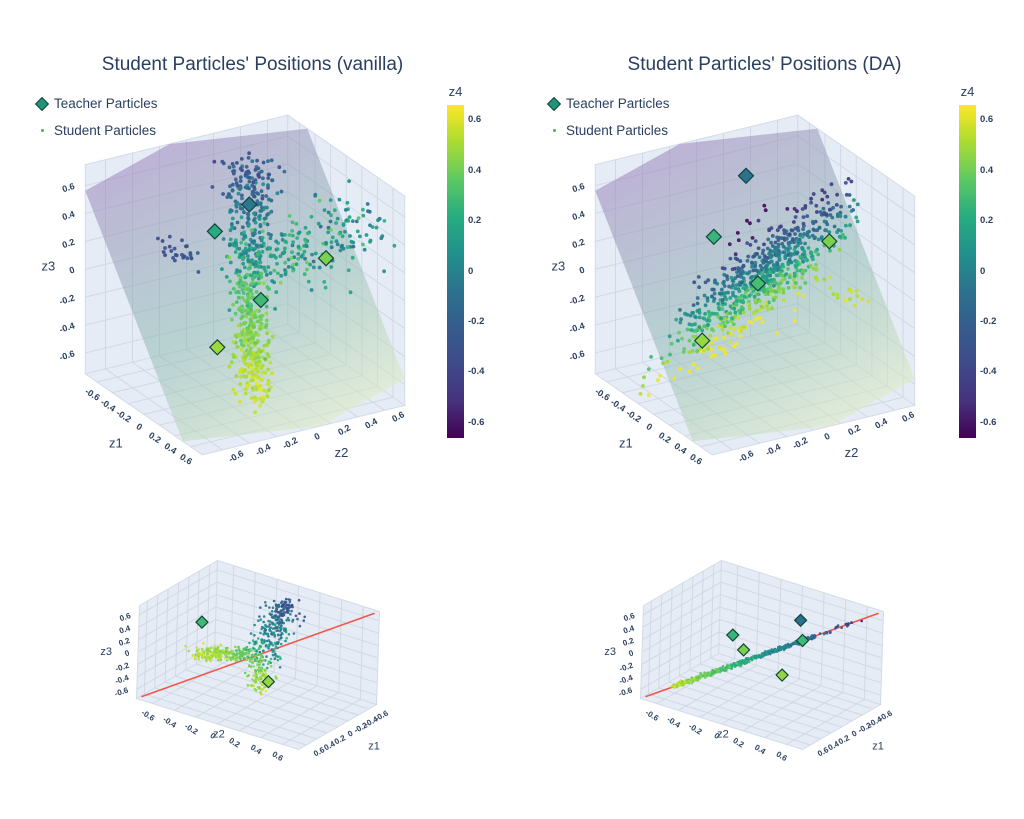 Image resolution: width=1024 pixels, height=819 pixels. I want to click on tick-label-z2: 0.6, so click(278, 757).